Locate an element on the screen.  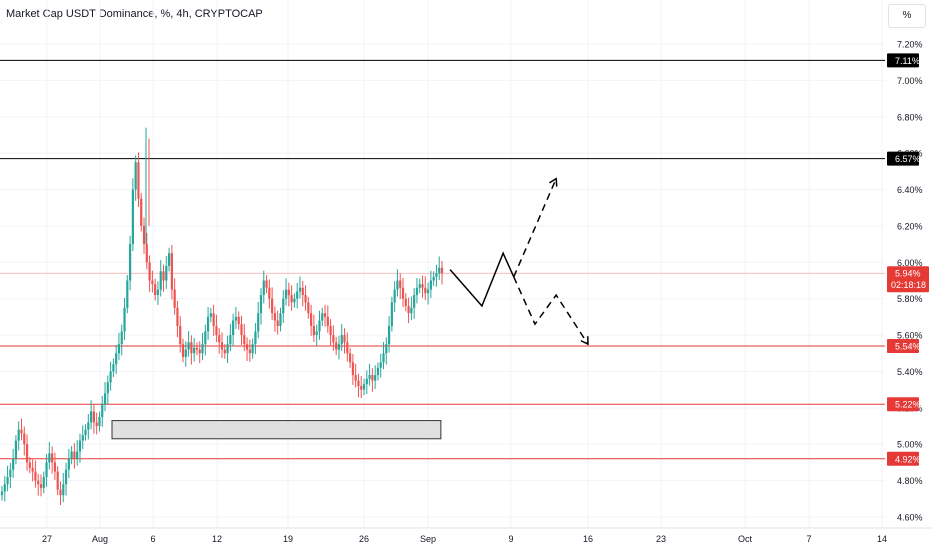
x-tick-label: 16 is located at coordinates (588, 539).